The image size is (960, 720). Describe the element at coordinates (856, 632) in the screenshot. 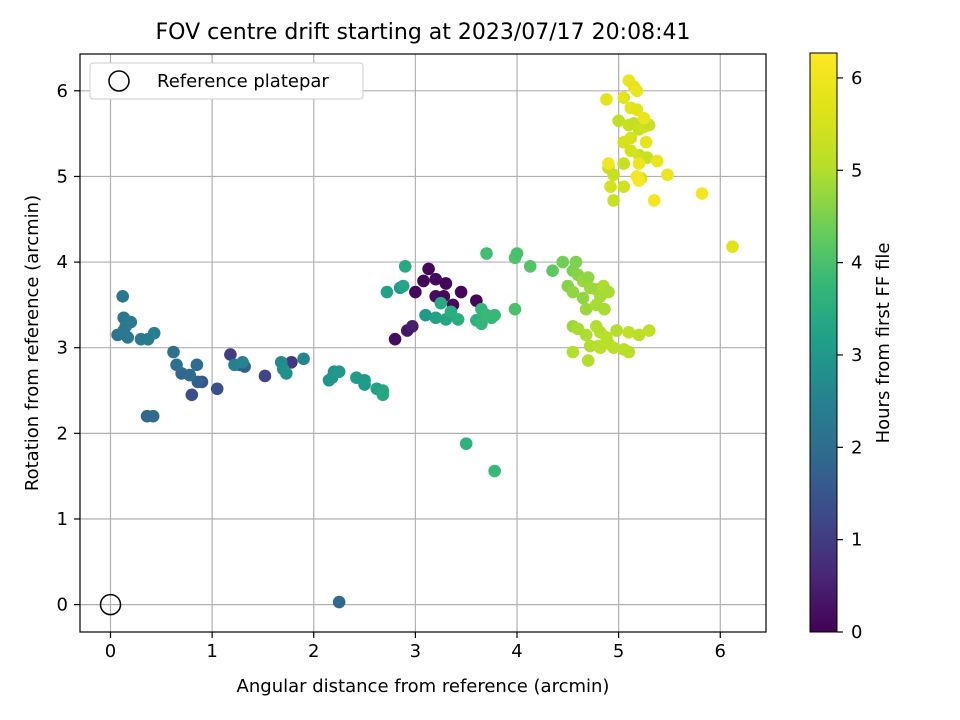

I see `colorbar-tick-label: 0` at that location.